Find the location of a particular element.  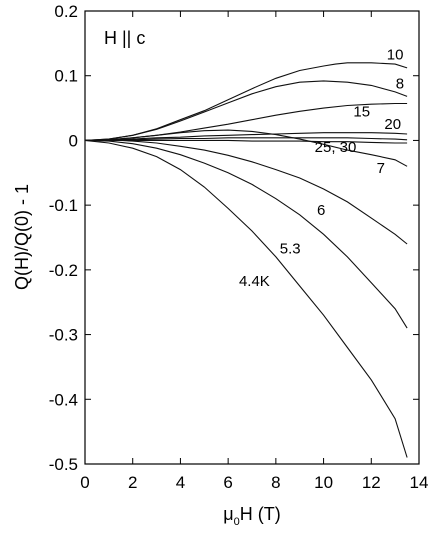

series-label-1: 8 is located at coordinates (400, 84).